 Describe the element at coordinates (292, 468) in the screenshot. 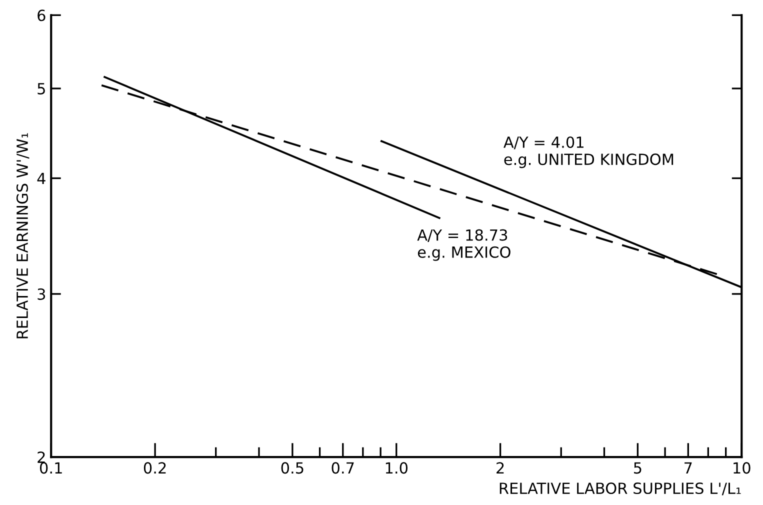

I see `x-tick-label: 0.5` at that location.